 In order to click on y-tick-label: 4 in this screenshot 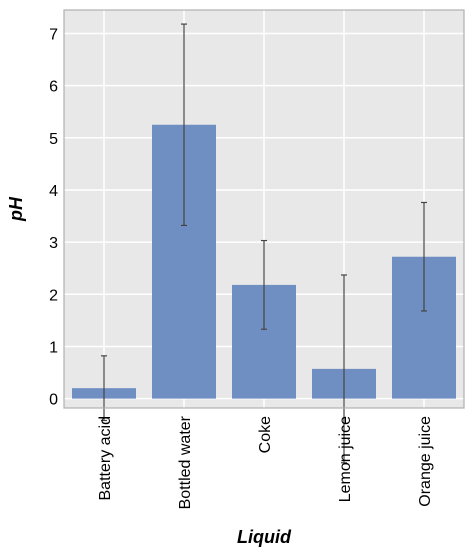, I will do `click(53, 191)`.